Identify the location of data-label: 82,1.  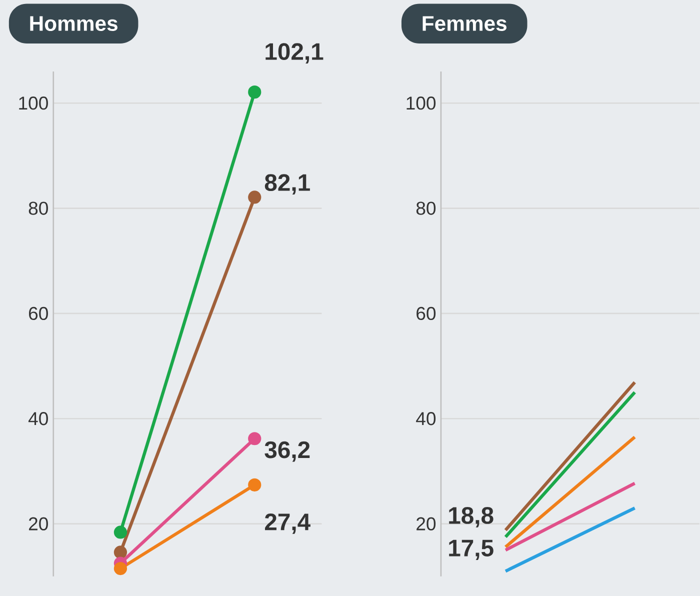
(287, 184).